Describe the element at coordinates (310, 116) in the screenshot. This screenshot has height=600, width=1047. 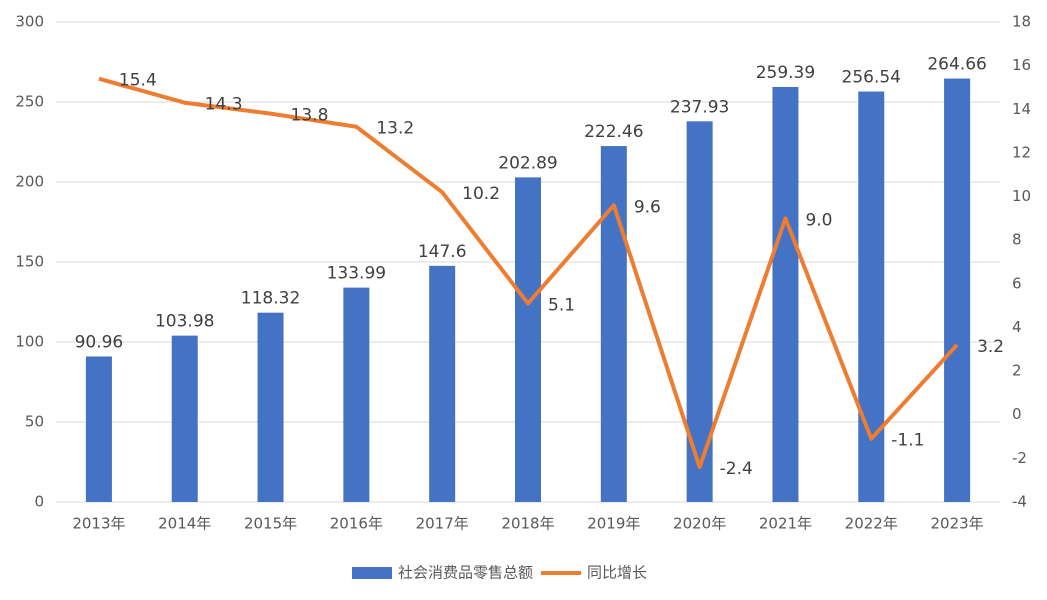
I see `line-value-label: 13.8` at that location.